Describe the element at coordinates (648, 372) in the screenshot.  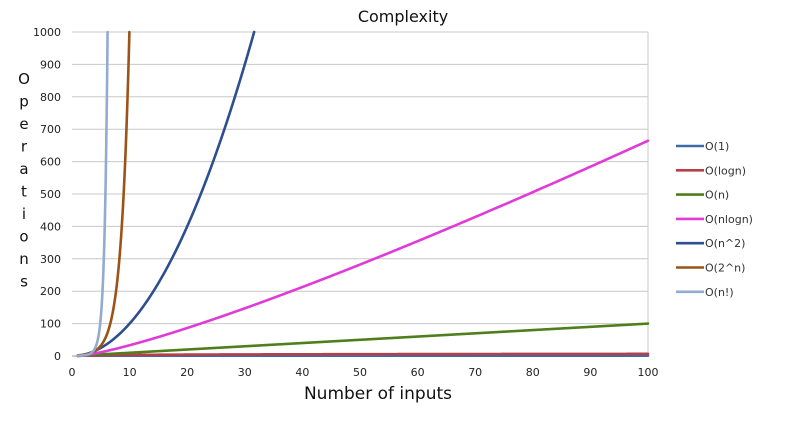
I see `x-tick-label: 100` at that location.